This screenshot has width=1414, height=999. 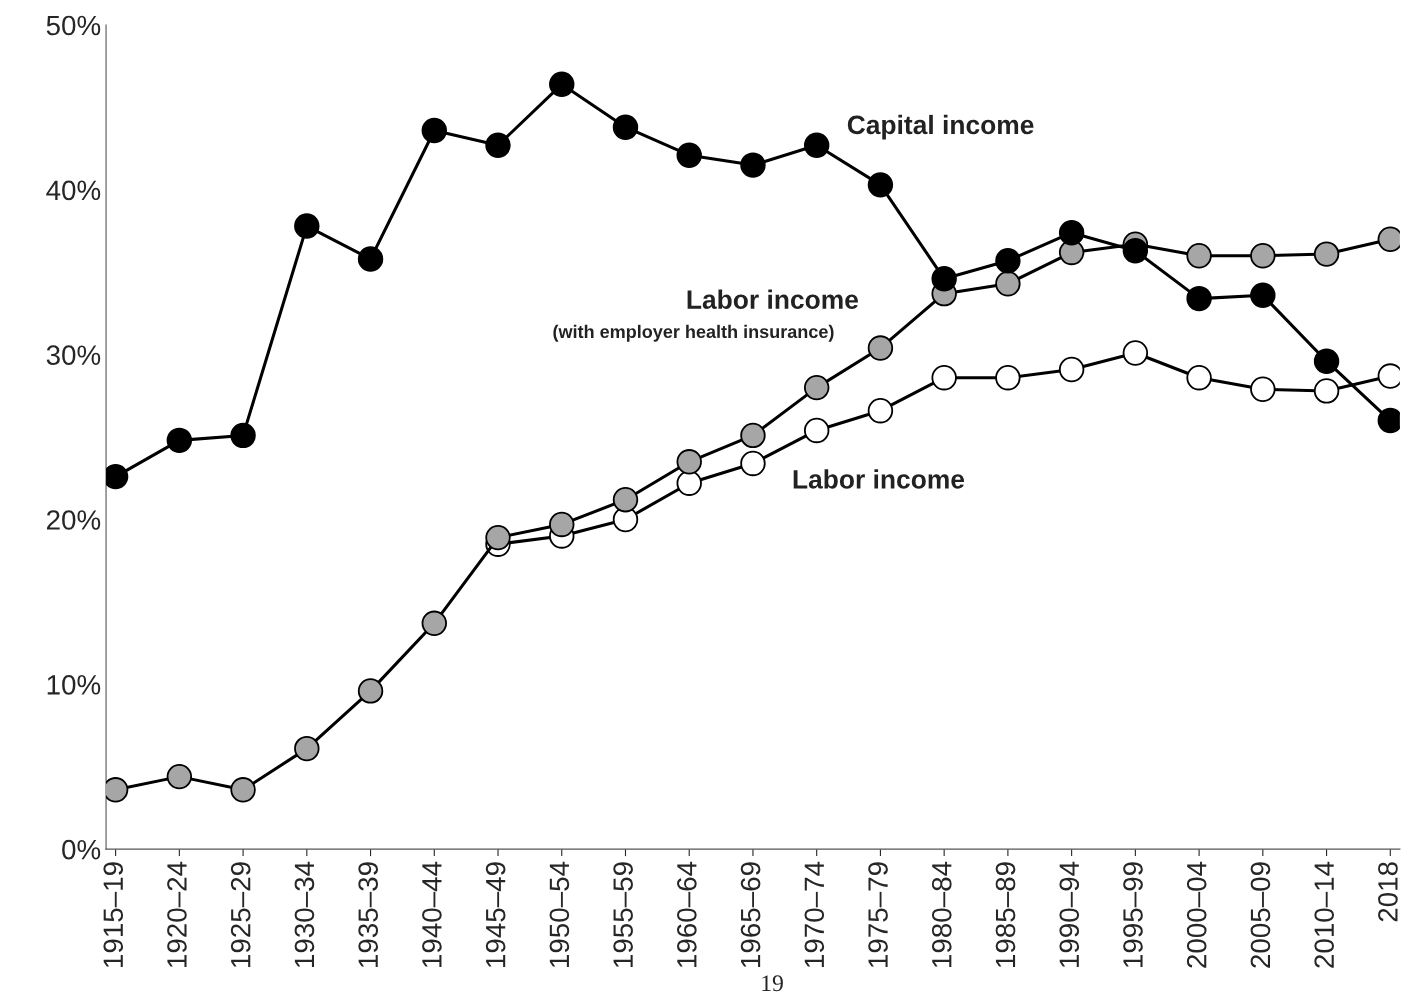 I want to click on x-tick-label: 1995–99, so click(x=1133, y=914).